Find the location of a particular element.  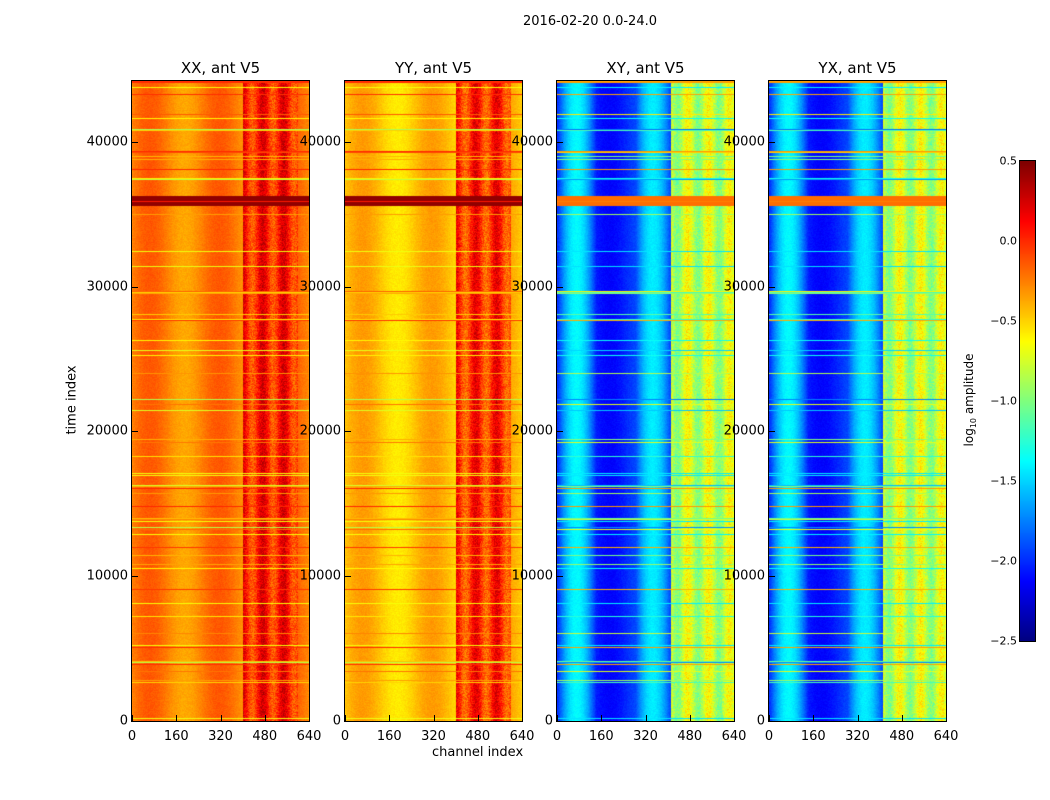

panel-title: XY, ant V5 is located at coordinates (645, 68).